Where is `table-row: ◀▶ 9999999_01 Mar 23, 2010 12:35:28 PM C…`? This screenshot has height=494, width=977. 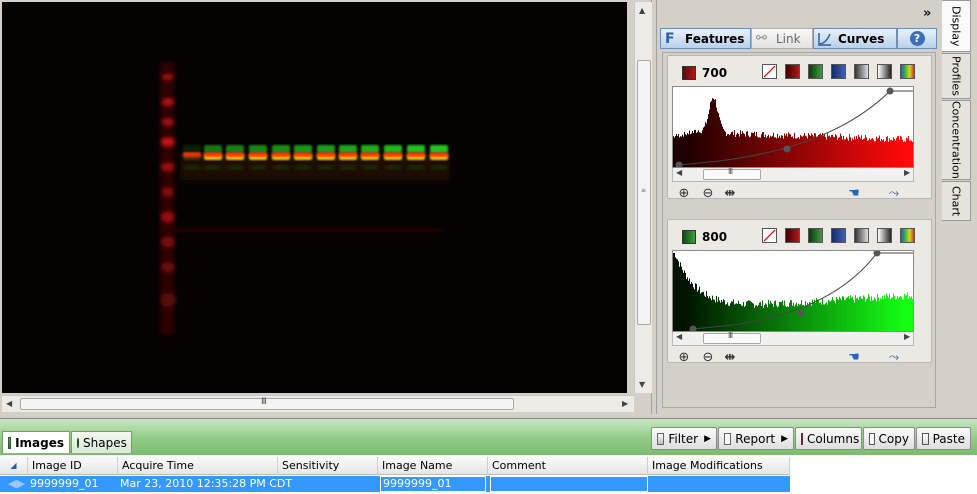 table-row: ◀▶ 9999999_01 Mar 23, 2010 12:35:28 PM C… is located at coordinates (395, 484).